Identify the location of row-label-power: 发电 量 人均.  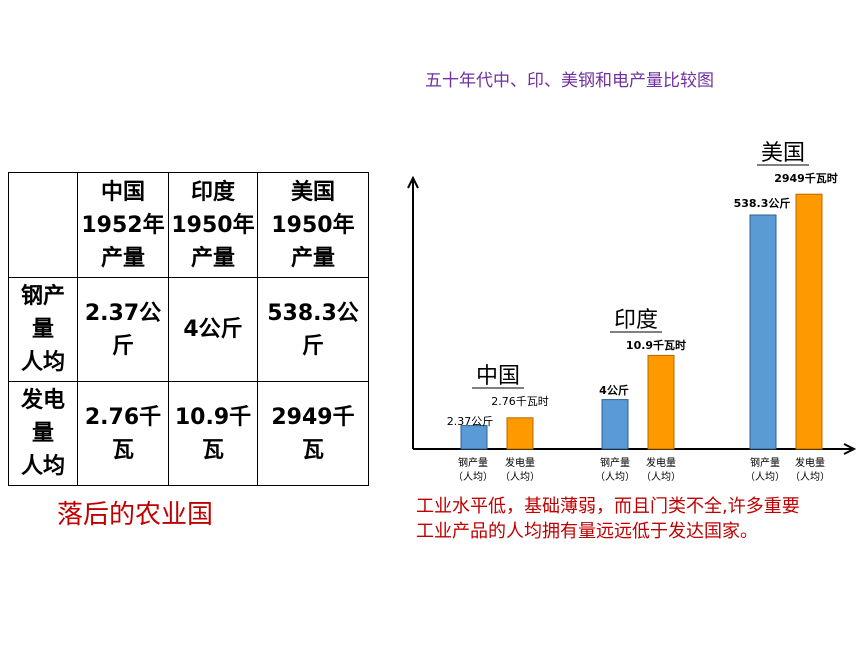
(43, 433).